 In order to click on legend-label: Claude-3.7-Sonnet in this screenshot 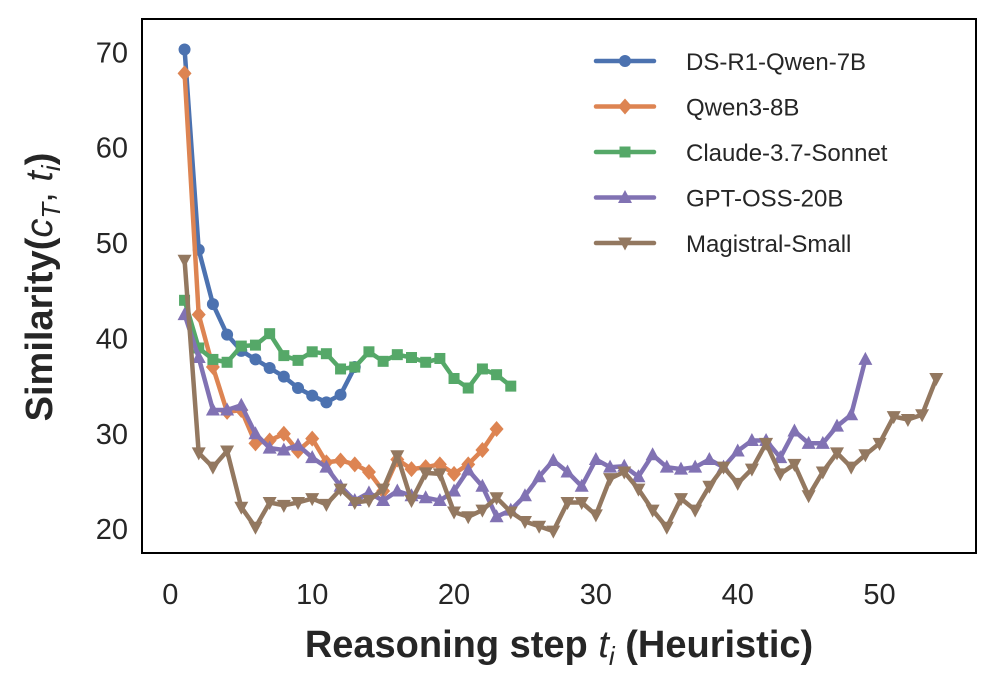, I will do `click(787, 153)`.